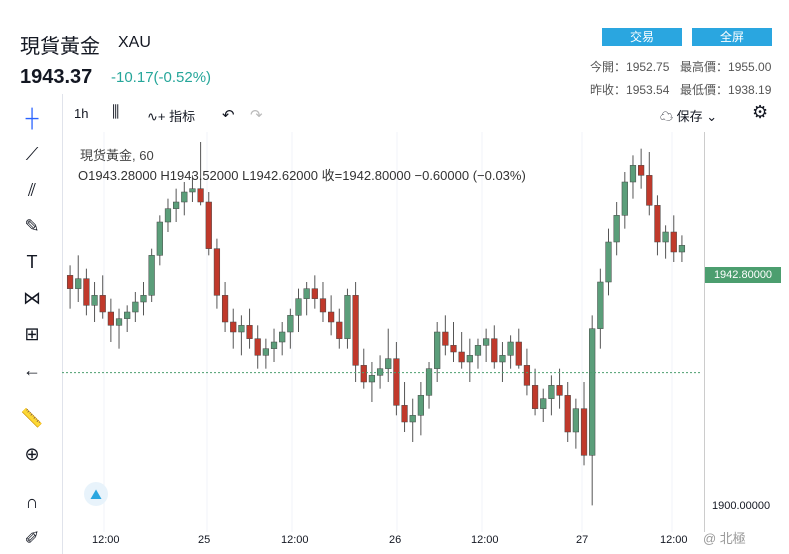 Image resolution: width=789 pixels, height=554 pixels. Describe the element at coordinates (81, 113) in the screenshot. I see `interval-selector: 1h` at that location.